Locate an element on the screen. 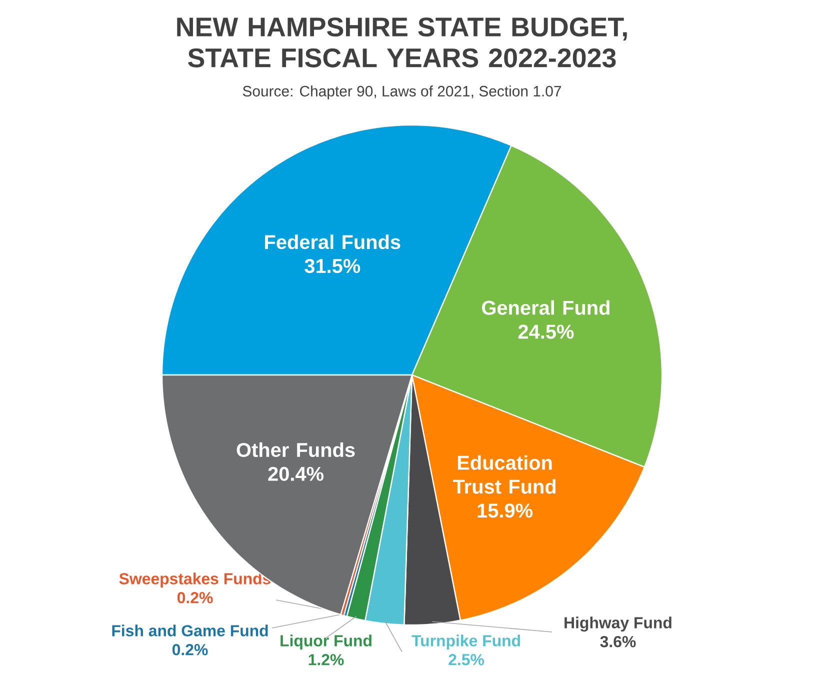  data-label: 31.5% is located at coordinates (332, 266).